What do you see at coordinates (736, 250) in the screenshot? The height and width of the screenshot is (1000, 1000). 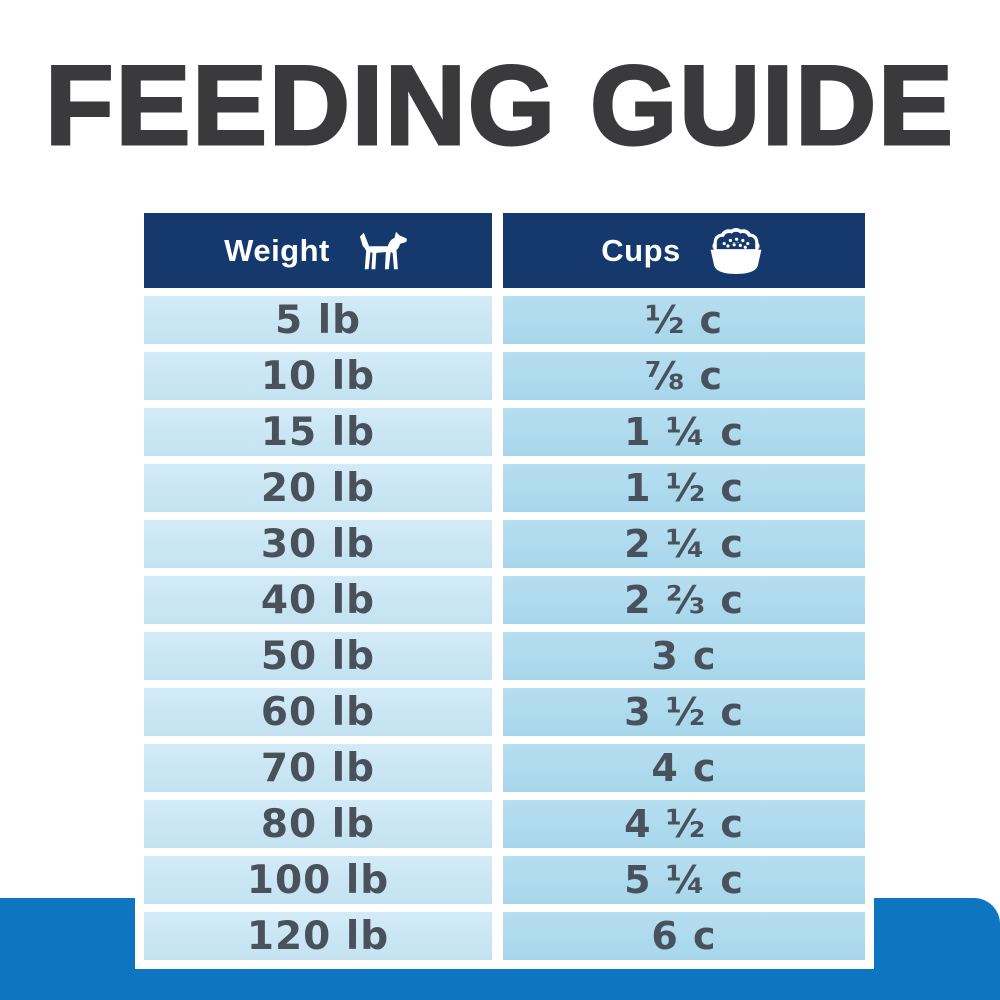 I see `dog-bowl-icon` at bounding box center [736, 250].